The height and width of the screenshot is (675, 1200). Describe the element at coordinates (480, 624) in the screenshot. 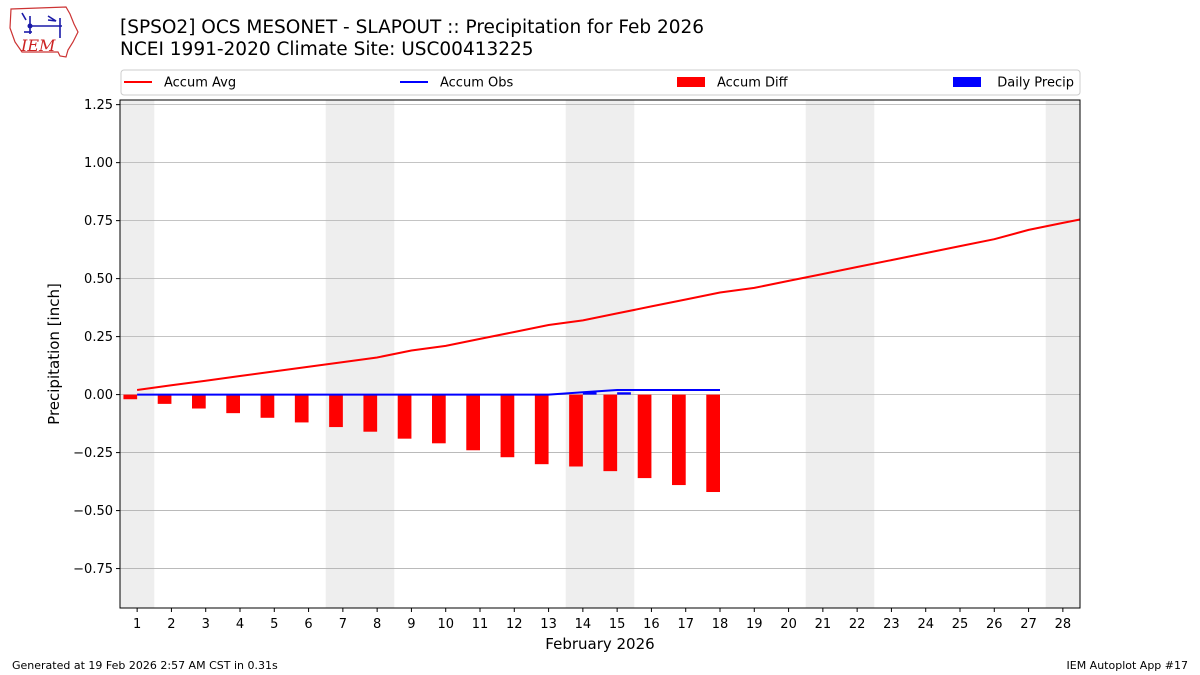

I see `x-tick-label: 11` at that location.